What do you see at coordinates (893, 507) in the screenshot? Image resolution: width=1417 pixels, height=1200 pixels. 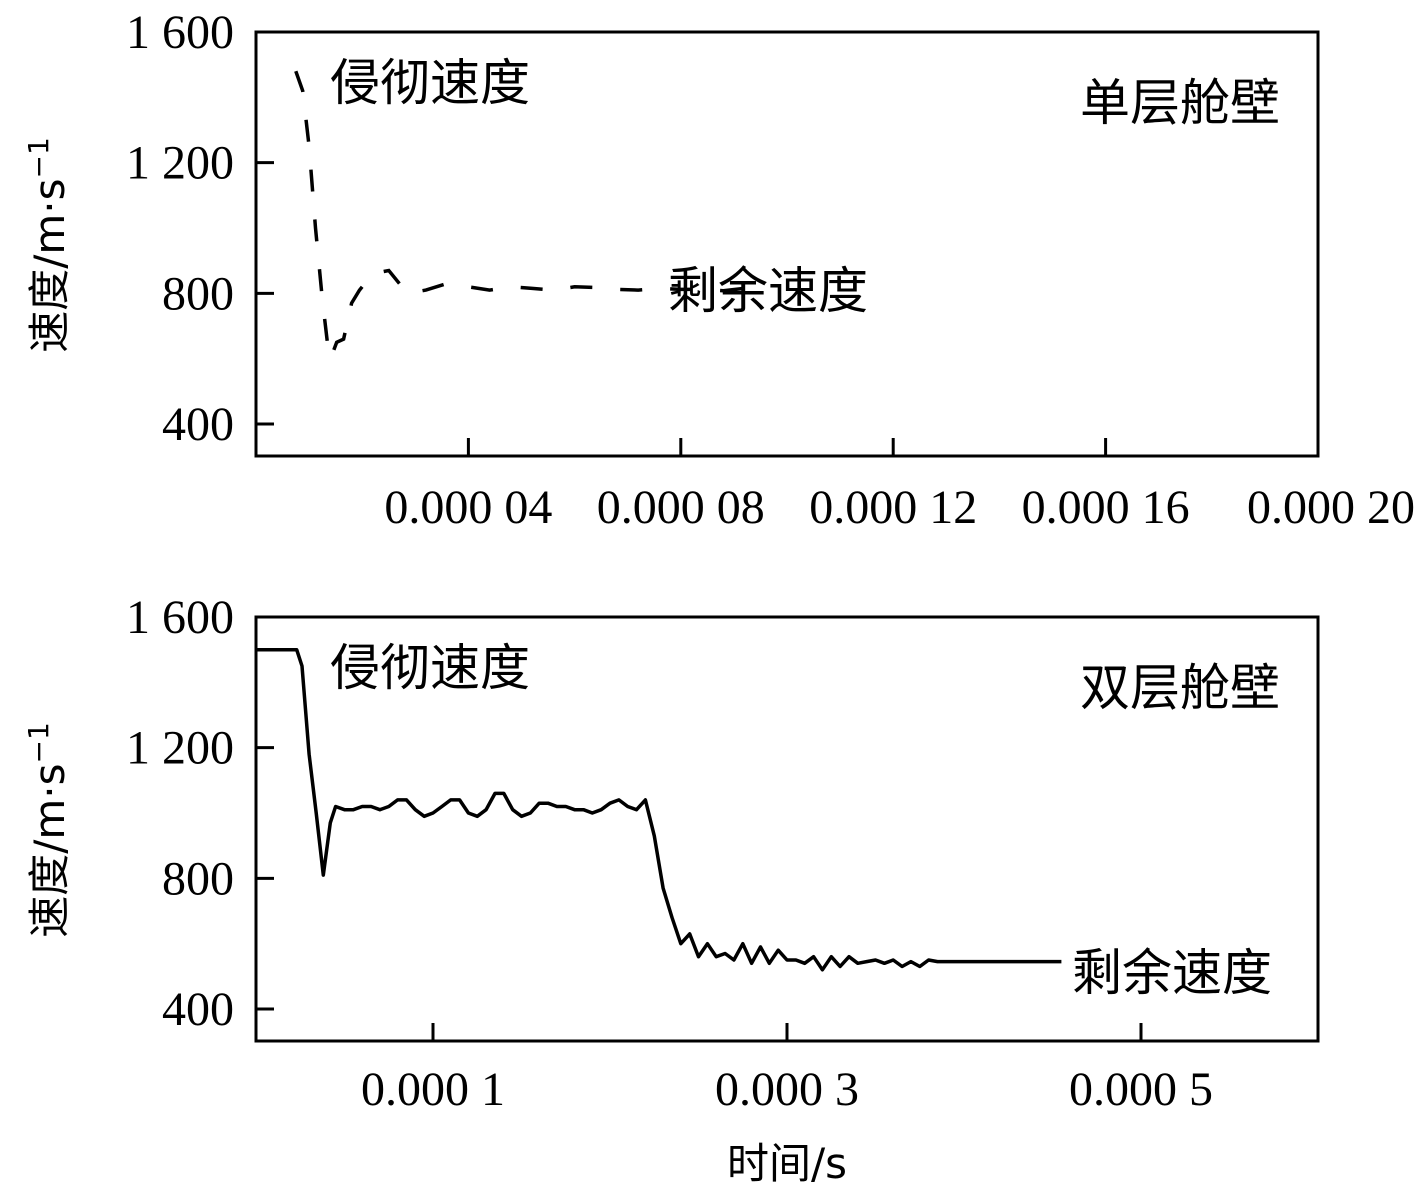 I see `x-tick-label: 0.000 12` at bounding box center [893, 507].